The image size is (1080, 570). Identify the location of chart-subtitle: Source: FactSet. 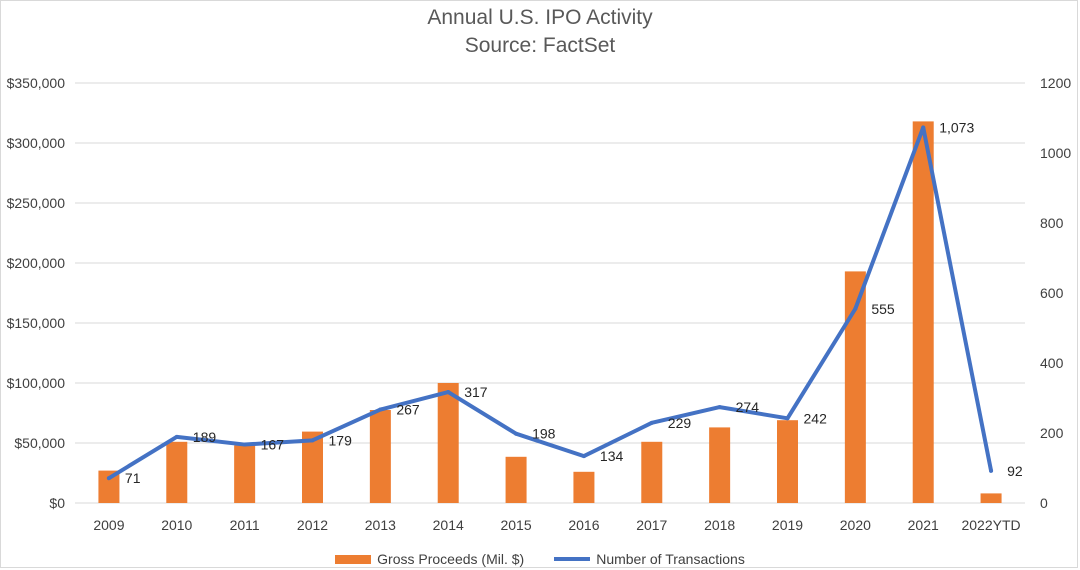
(540, 45).